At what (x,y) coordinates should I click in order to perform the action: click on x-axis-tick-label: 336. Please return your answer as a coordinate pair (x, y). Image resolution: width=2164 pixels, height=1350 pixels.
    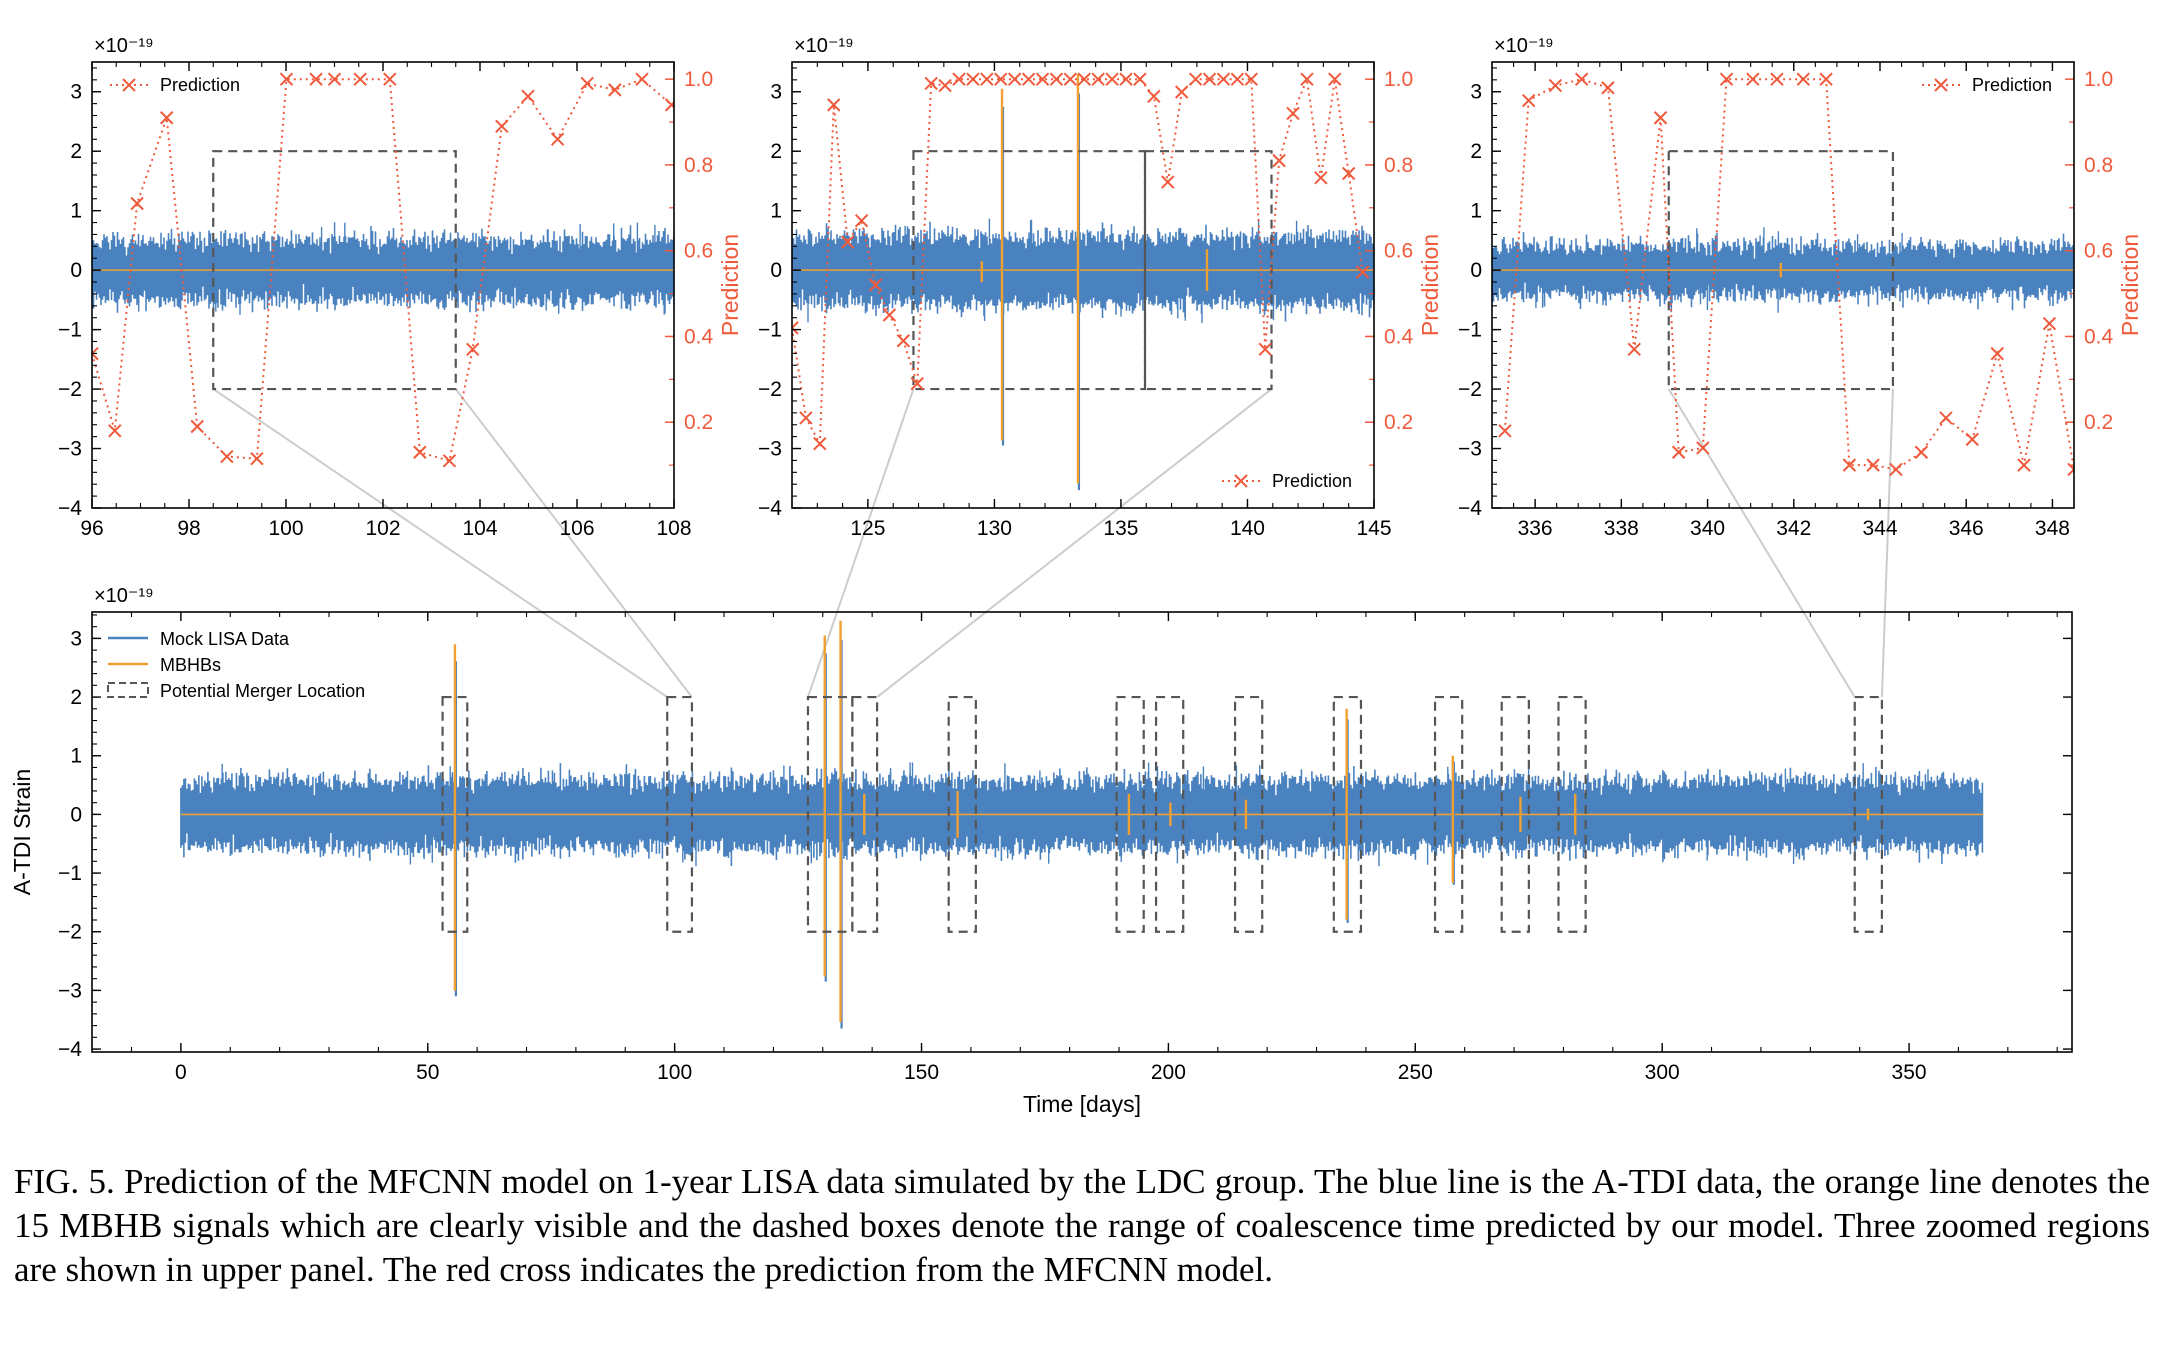
    Looking at the image, I should click on (1535, 528).